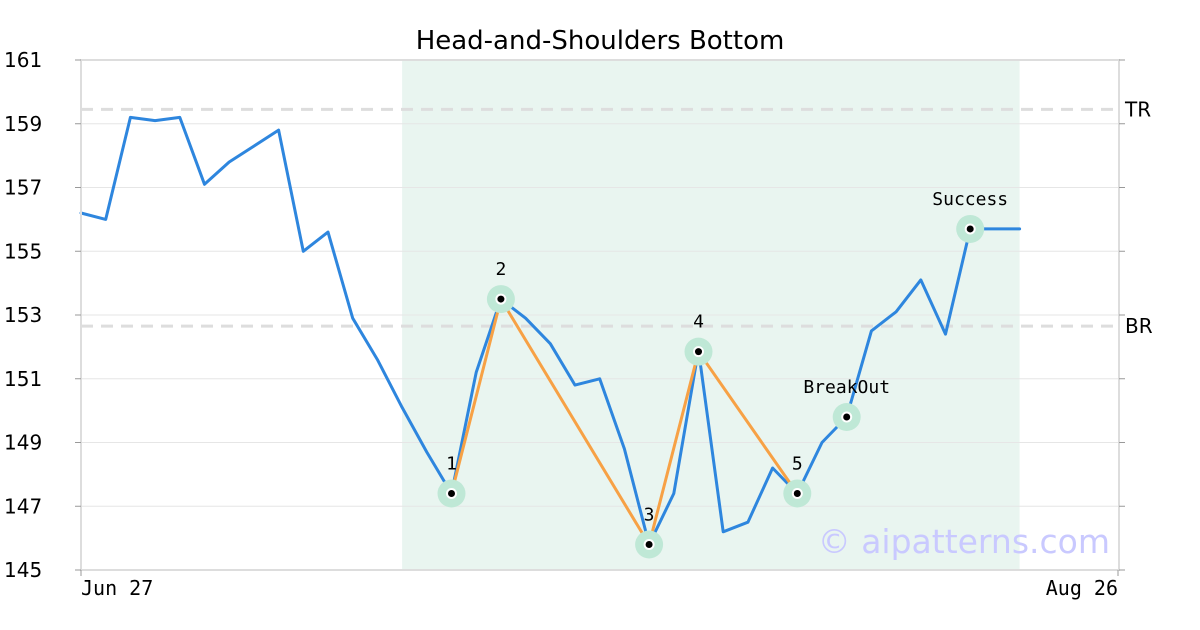 The height and width of the screenshot is (630, 1200). What do you see at coordinates (649, 515) in the screenshot?
I see `pattern-point-3-label: 3` at bounding box center [649, 515].